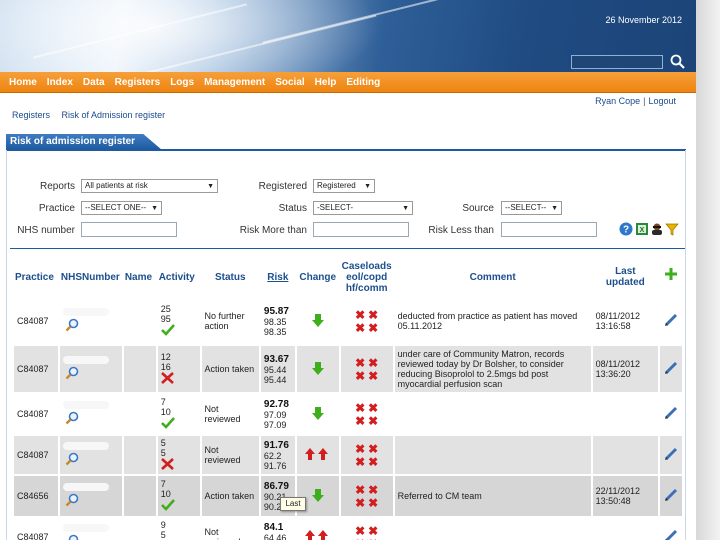 The height and width of the screenshot is (540, 720). What do you see at coordinates (182, 82) in the screenshot?
I see `nav-logs: Logs` at bounding box center [182, 82].